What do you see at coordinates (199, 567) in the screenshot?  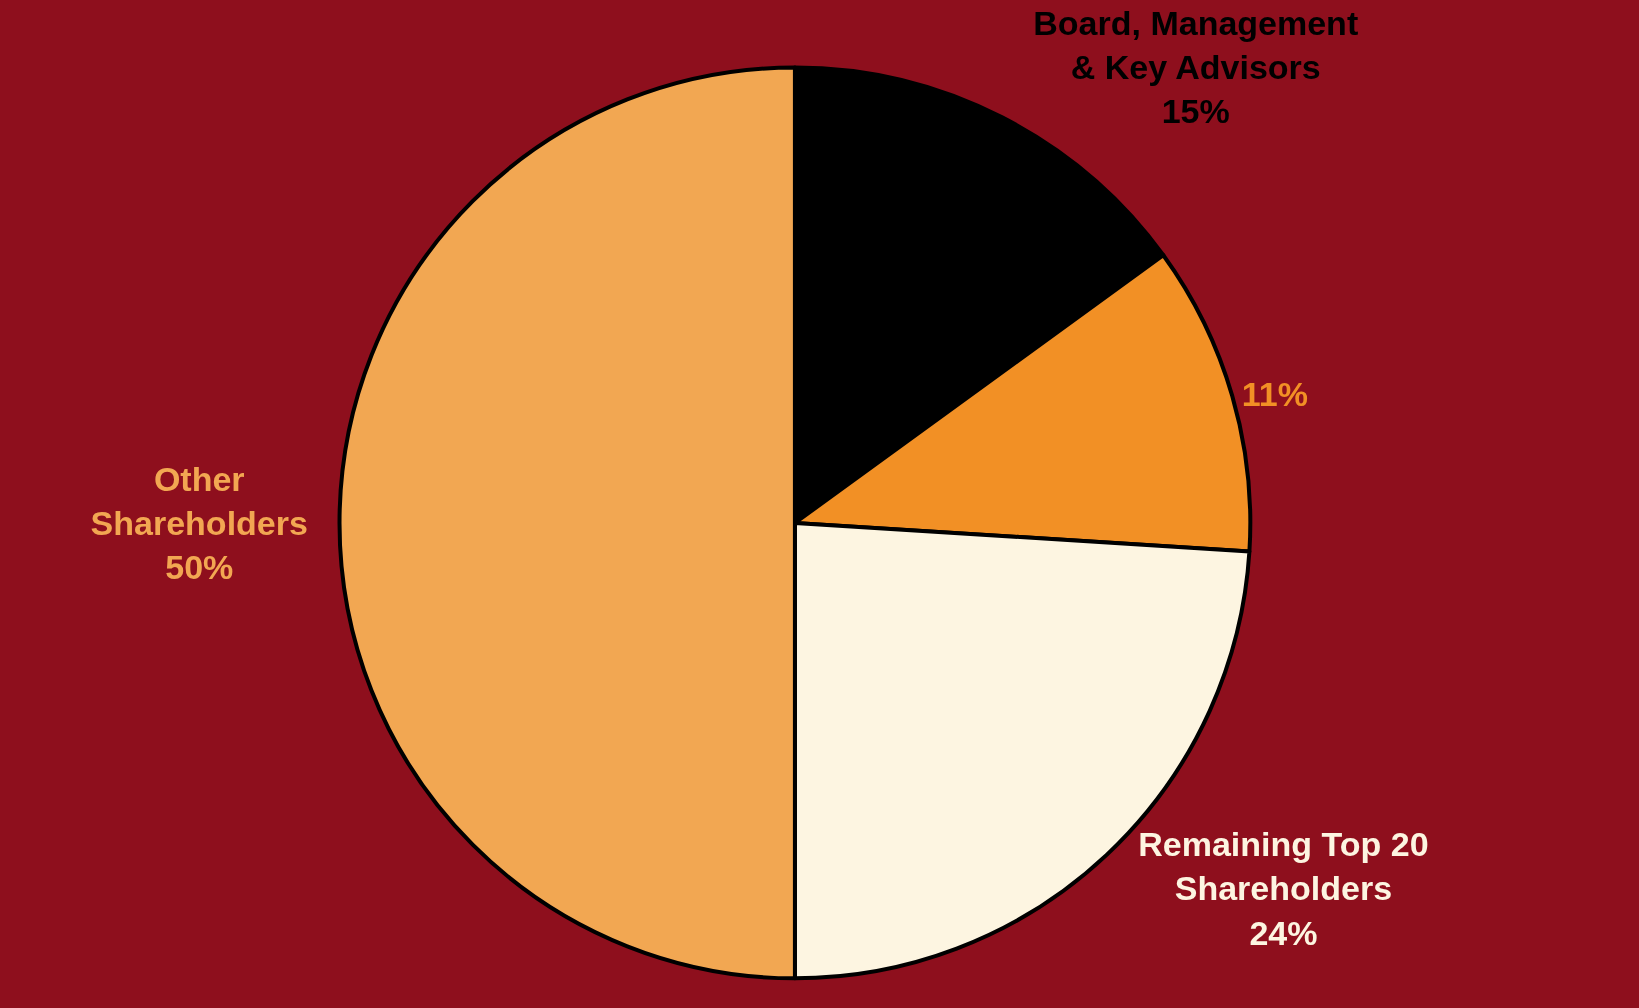 I see `data-label: 50%` at bounding box center [199, 567].